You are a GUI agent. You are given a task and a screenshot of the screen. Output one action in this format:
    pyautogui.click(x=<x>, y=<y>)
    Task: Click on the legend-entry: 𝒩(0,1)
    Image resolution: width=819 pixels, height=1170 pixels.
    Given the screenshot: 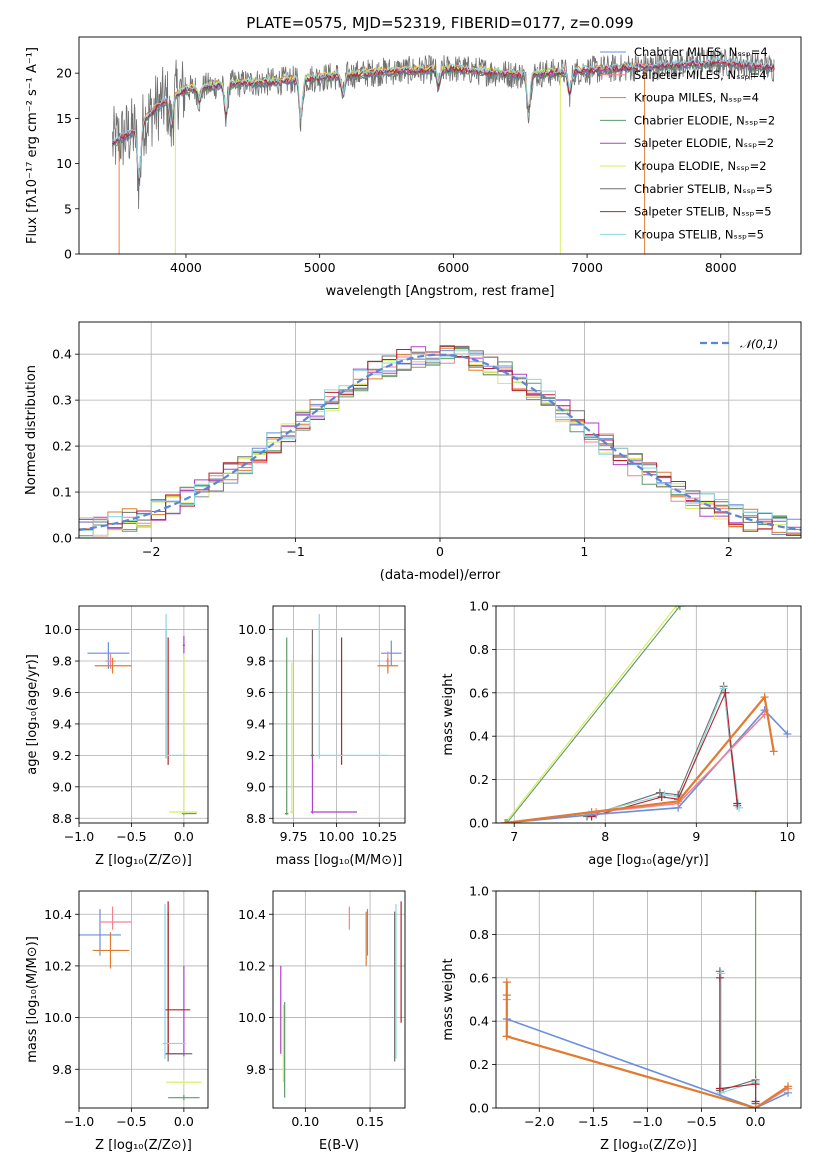 What is the action you would take?
    pyautogui.click(x=759, y=344)
    